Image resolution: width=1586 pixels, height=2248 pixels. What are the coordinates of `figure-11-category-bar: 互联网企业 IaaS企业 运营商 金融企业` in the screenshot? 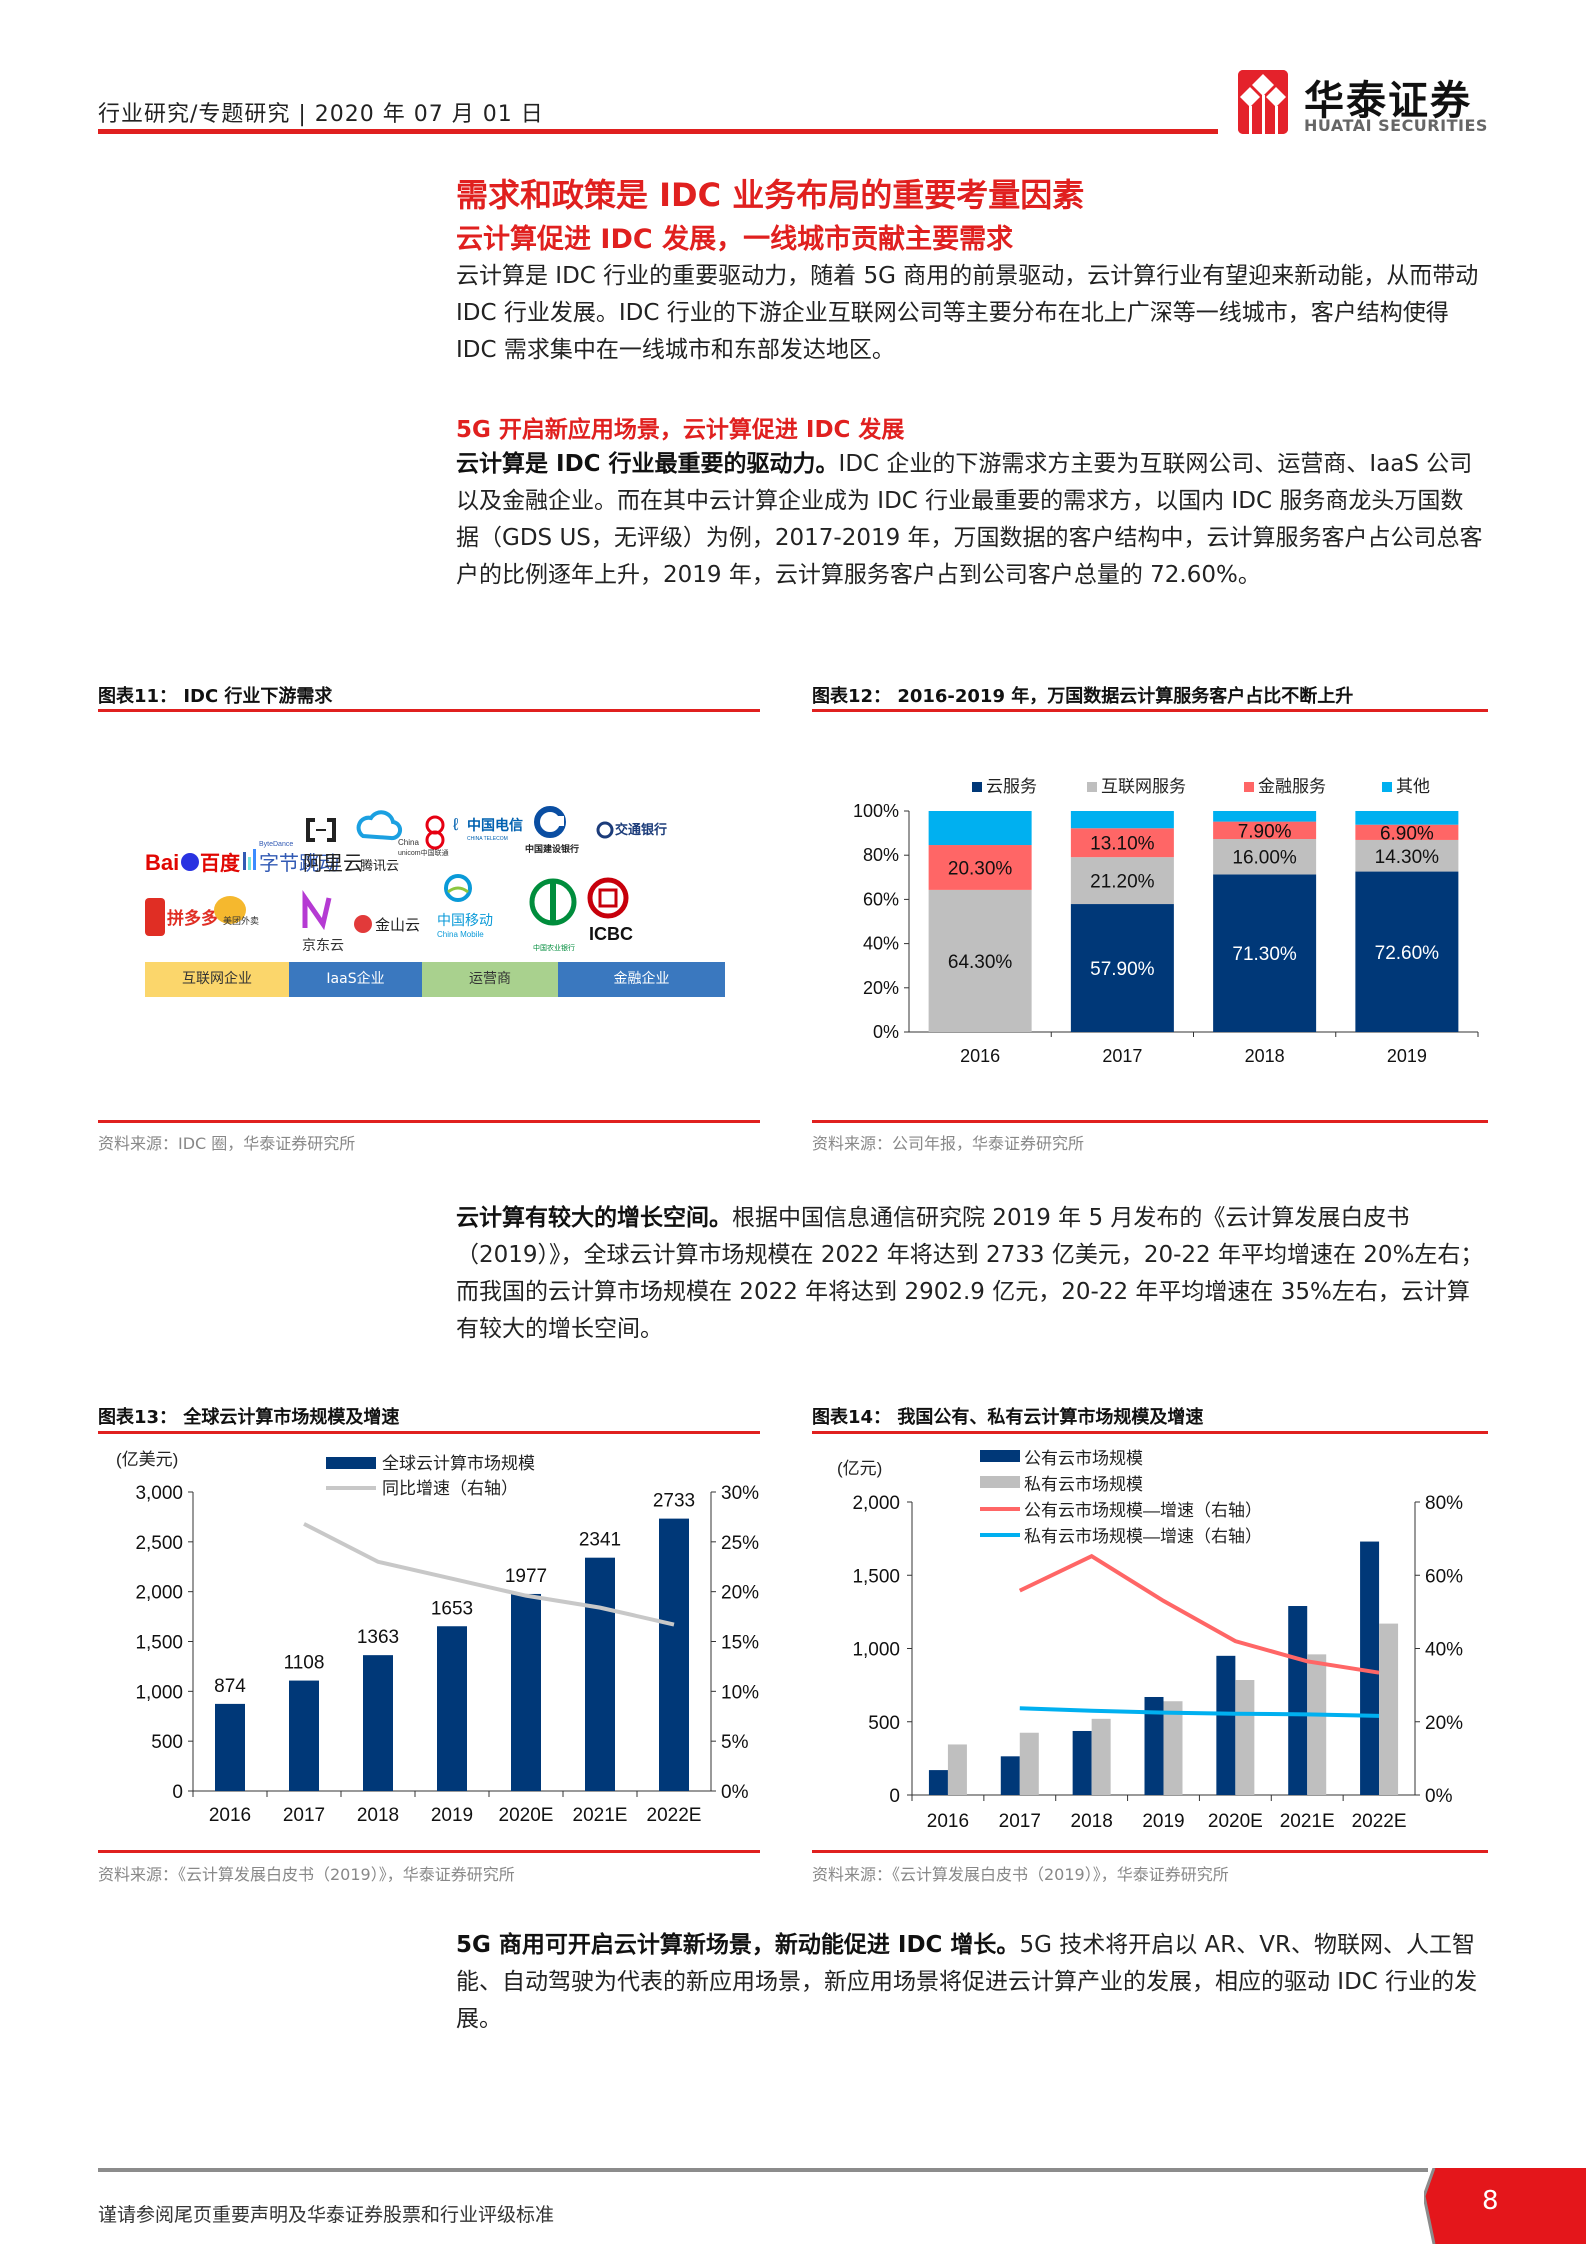 It's located at (435, 979).